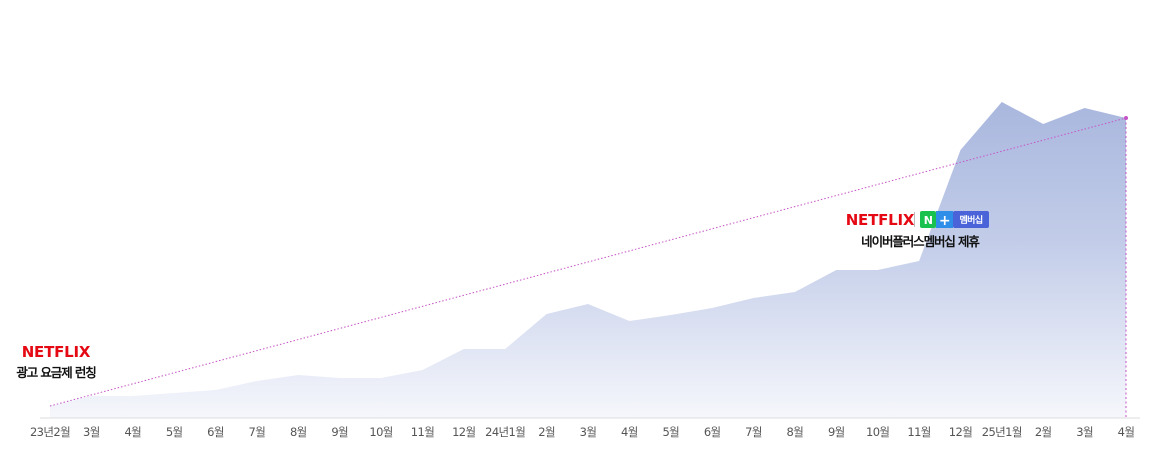  Describe the element at coordinates (56, 372) in the screenshot. I see `annotation-label: 광고 요금제 런칭` at that location.